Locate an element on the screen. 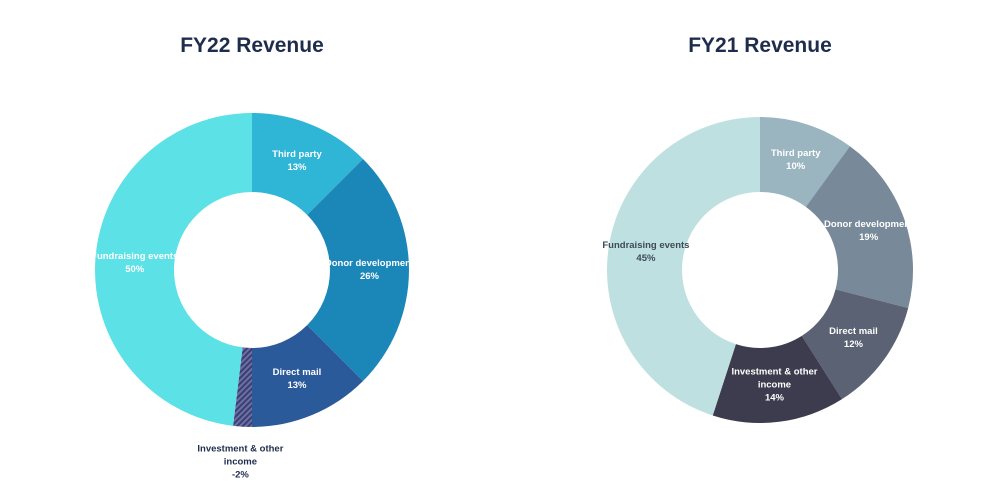 Image resolution: width=1000 pixels, height=500 pixels. segment-label: Third party 13% is located at coordinates (297, 161).